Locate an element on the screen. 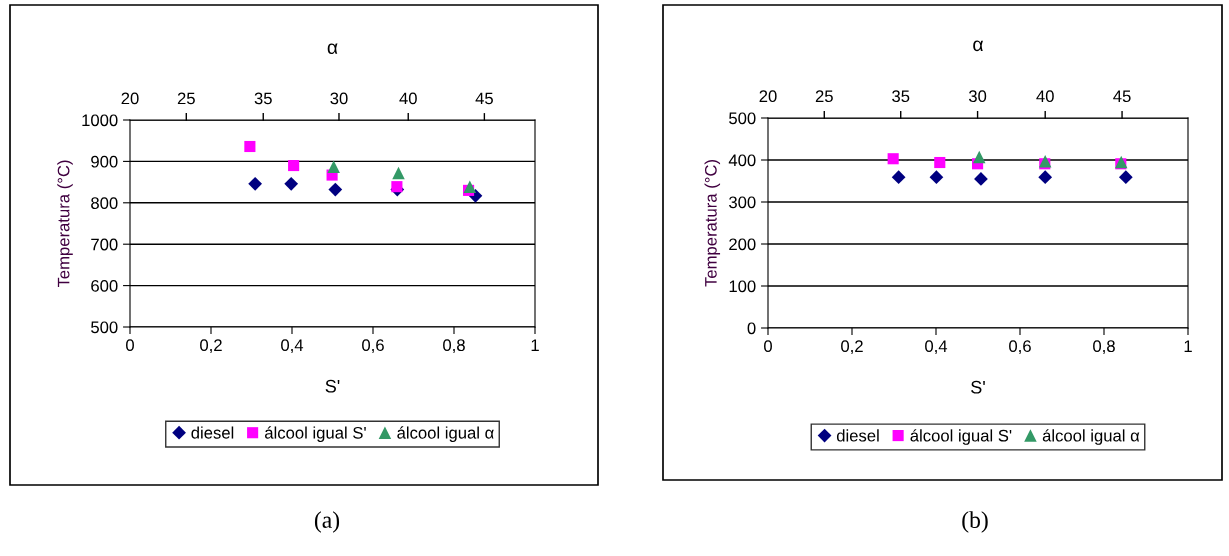 Image resolution: width=1229 pixels, height=556 pixels. y-tick-label: 600 is located at coordinates (104, 286).